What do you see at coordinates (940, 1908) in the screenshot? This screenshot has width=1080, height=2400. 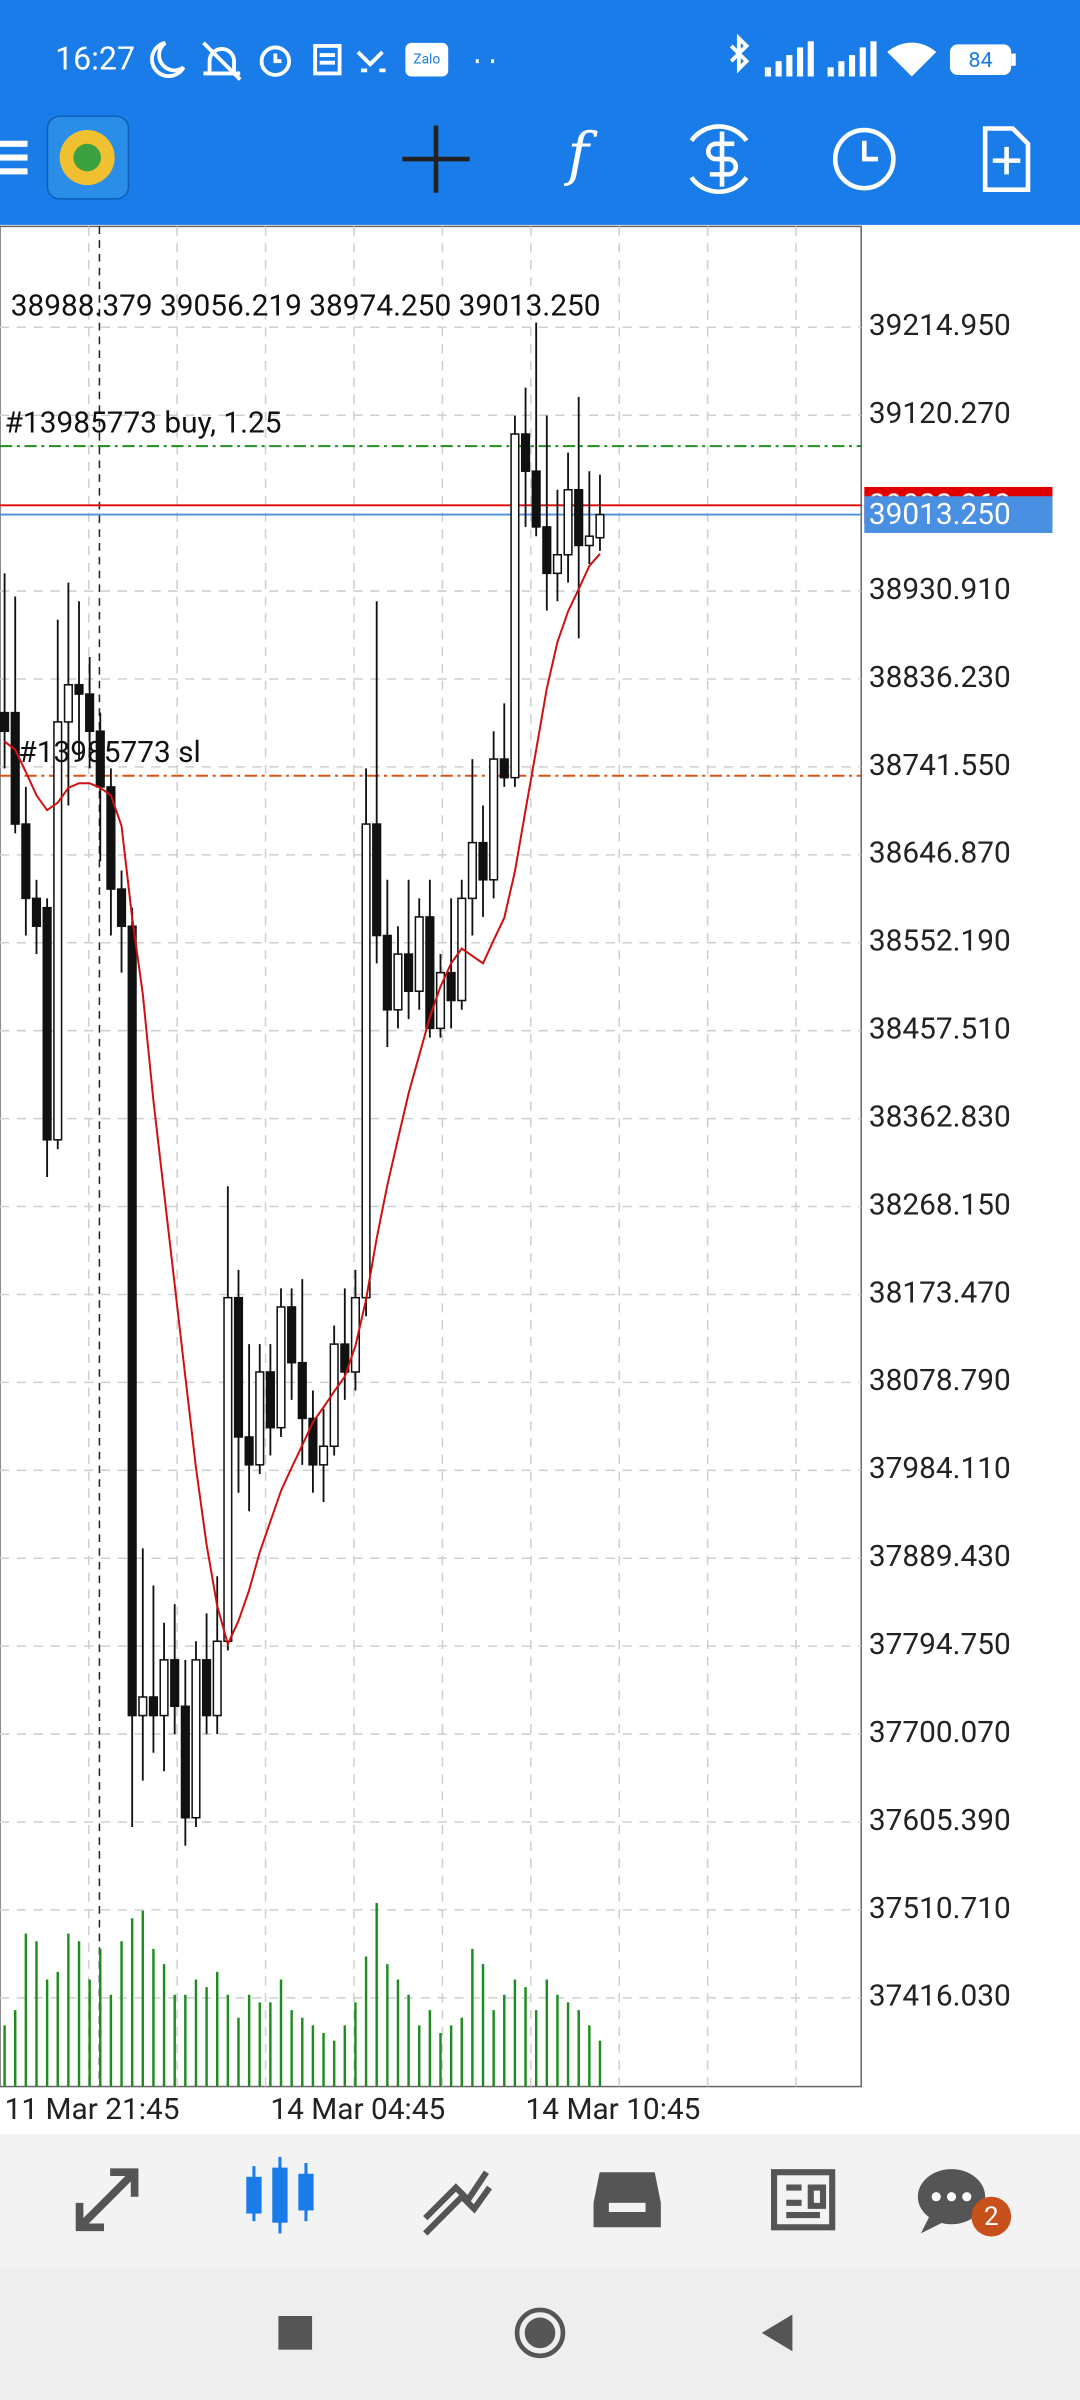 I see `y-tick-label: 37510.710` at bounding box center [940, 1908].